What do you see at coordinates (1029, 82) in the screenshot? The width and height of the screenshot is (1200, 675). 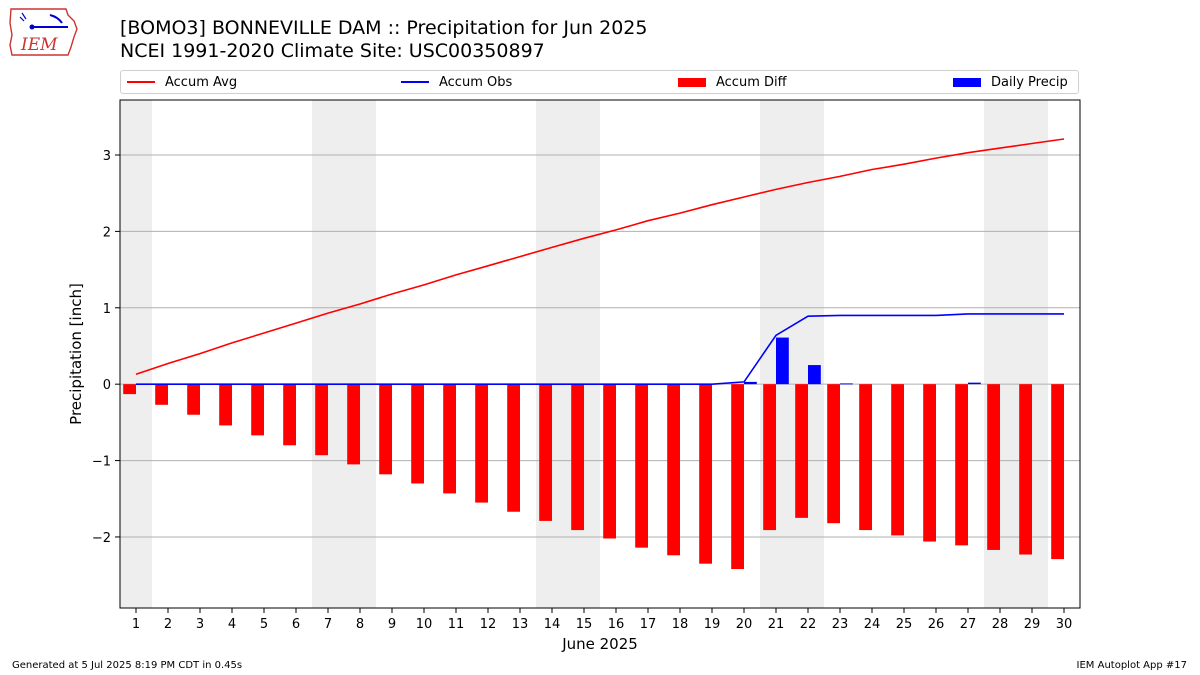 I see `legend-label-daily-precip: Daily Precip` at bounding box center [1029, 82].